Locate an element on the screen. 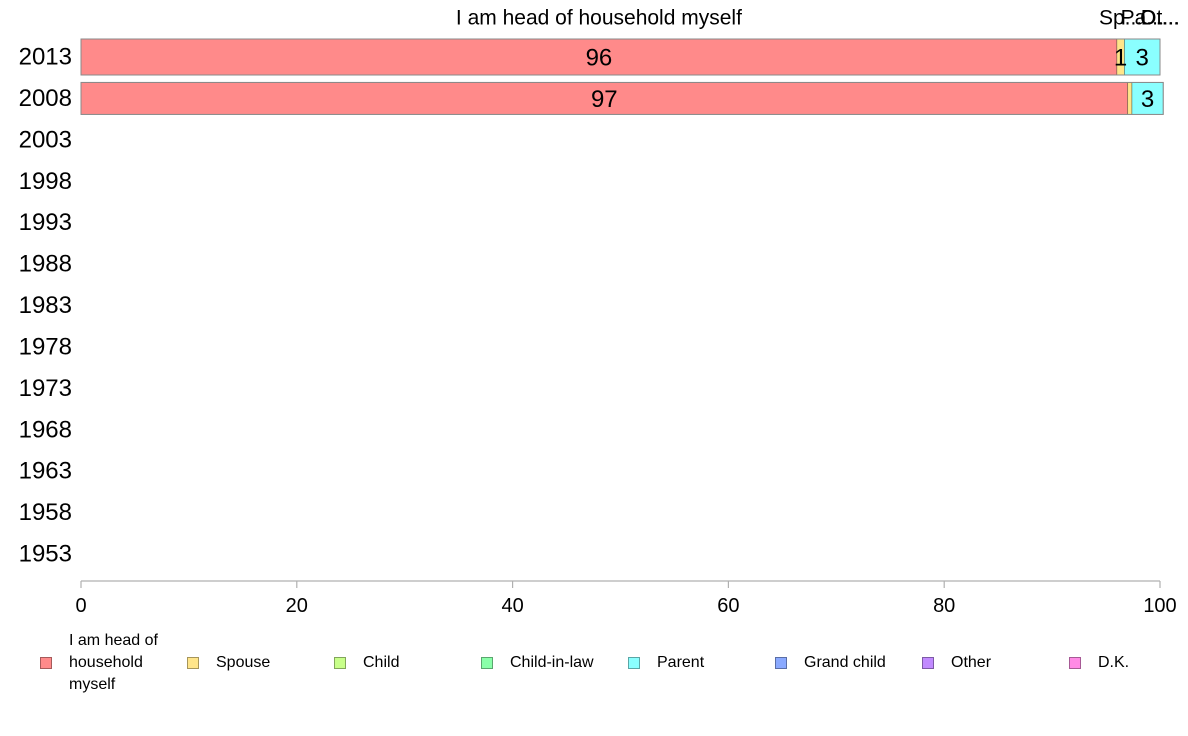 This screenshot has height=736, width=1188. legend-item-dk: D.K. is located at coordinates (1099, 663).